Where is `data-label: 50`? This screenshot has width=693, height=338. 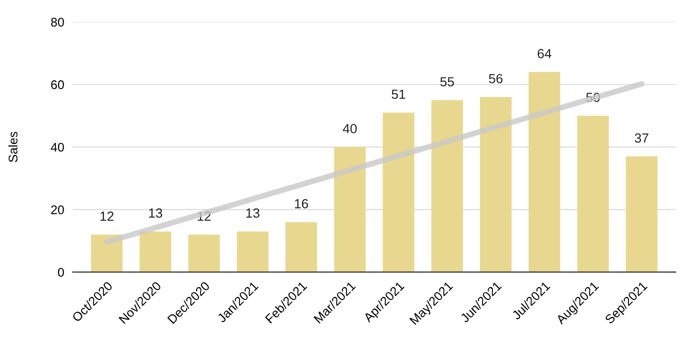
data-label: 50 is located at coordinates (593, 97).